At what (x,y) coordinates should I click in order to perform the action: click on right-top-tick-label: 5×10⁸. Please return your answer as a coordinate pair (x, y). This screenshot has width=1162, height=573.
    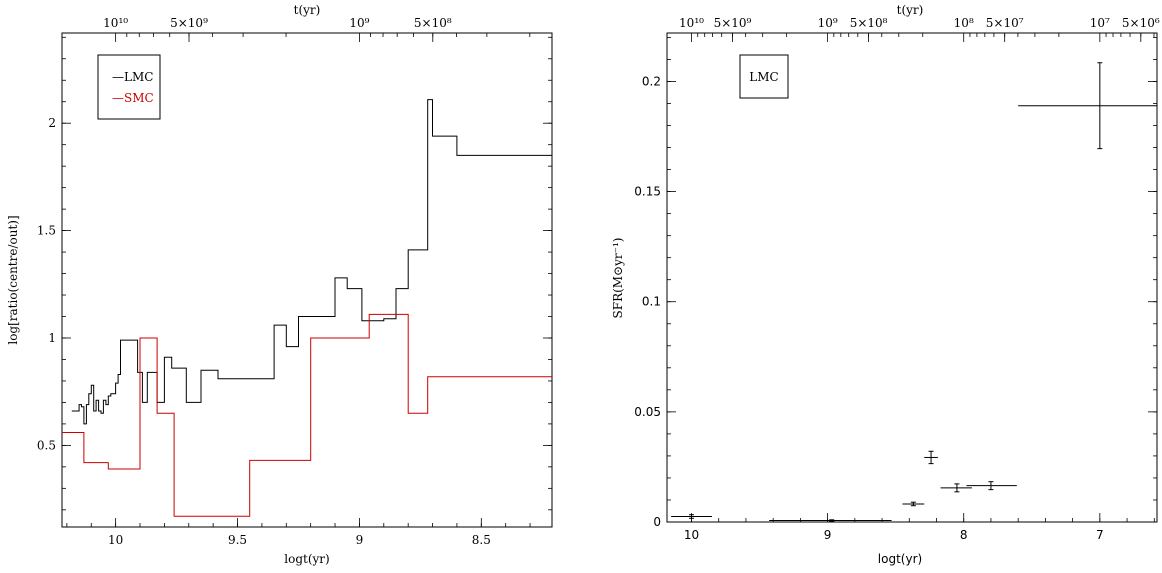
    Looking at the image, I should click on (869, 23).